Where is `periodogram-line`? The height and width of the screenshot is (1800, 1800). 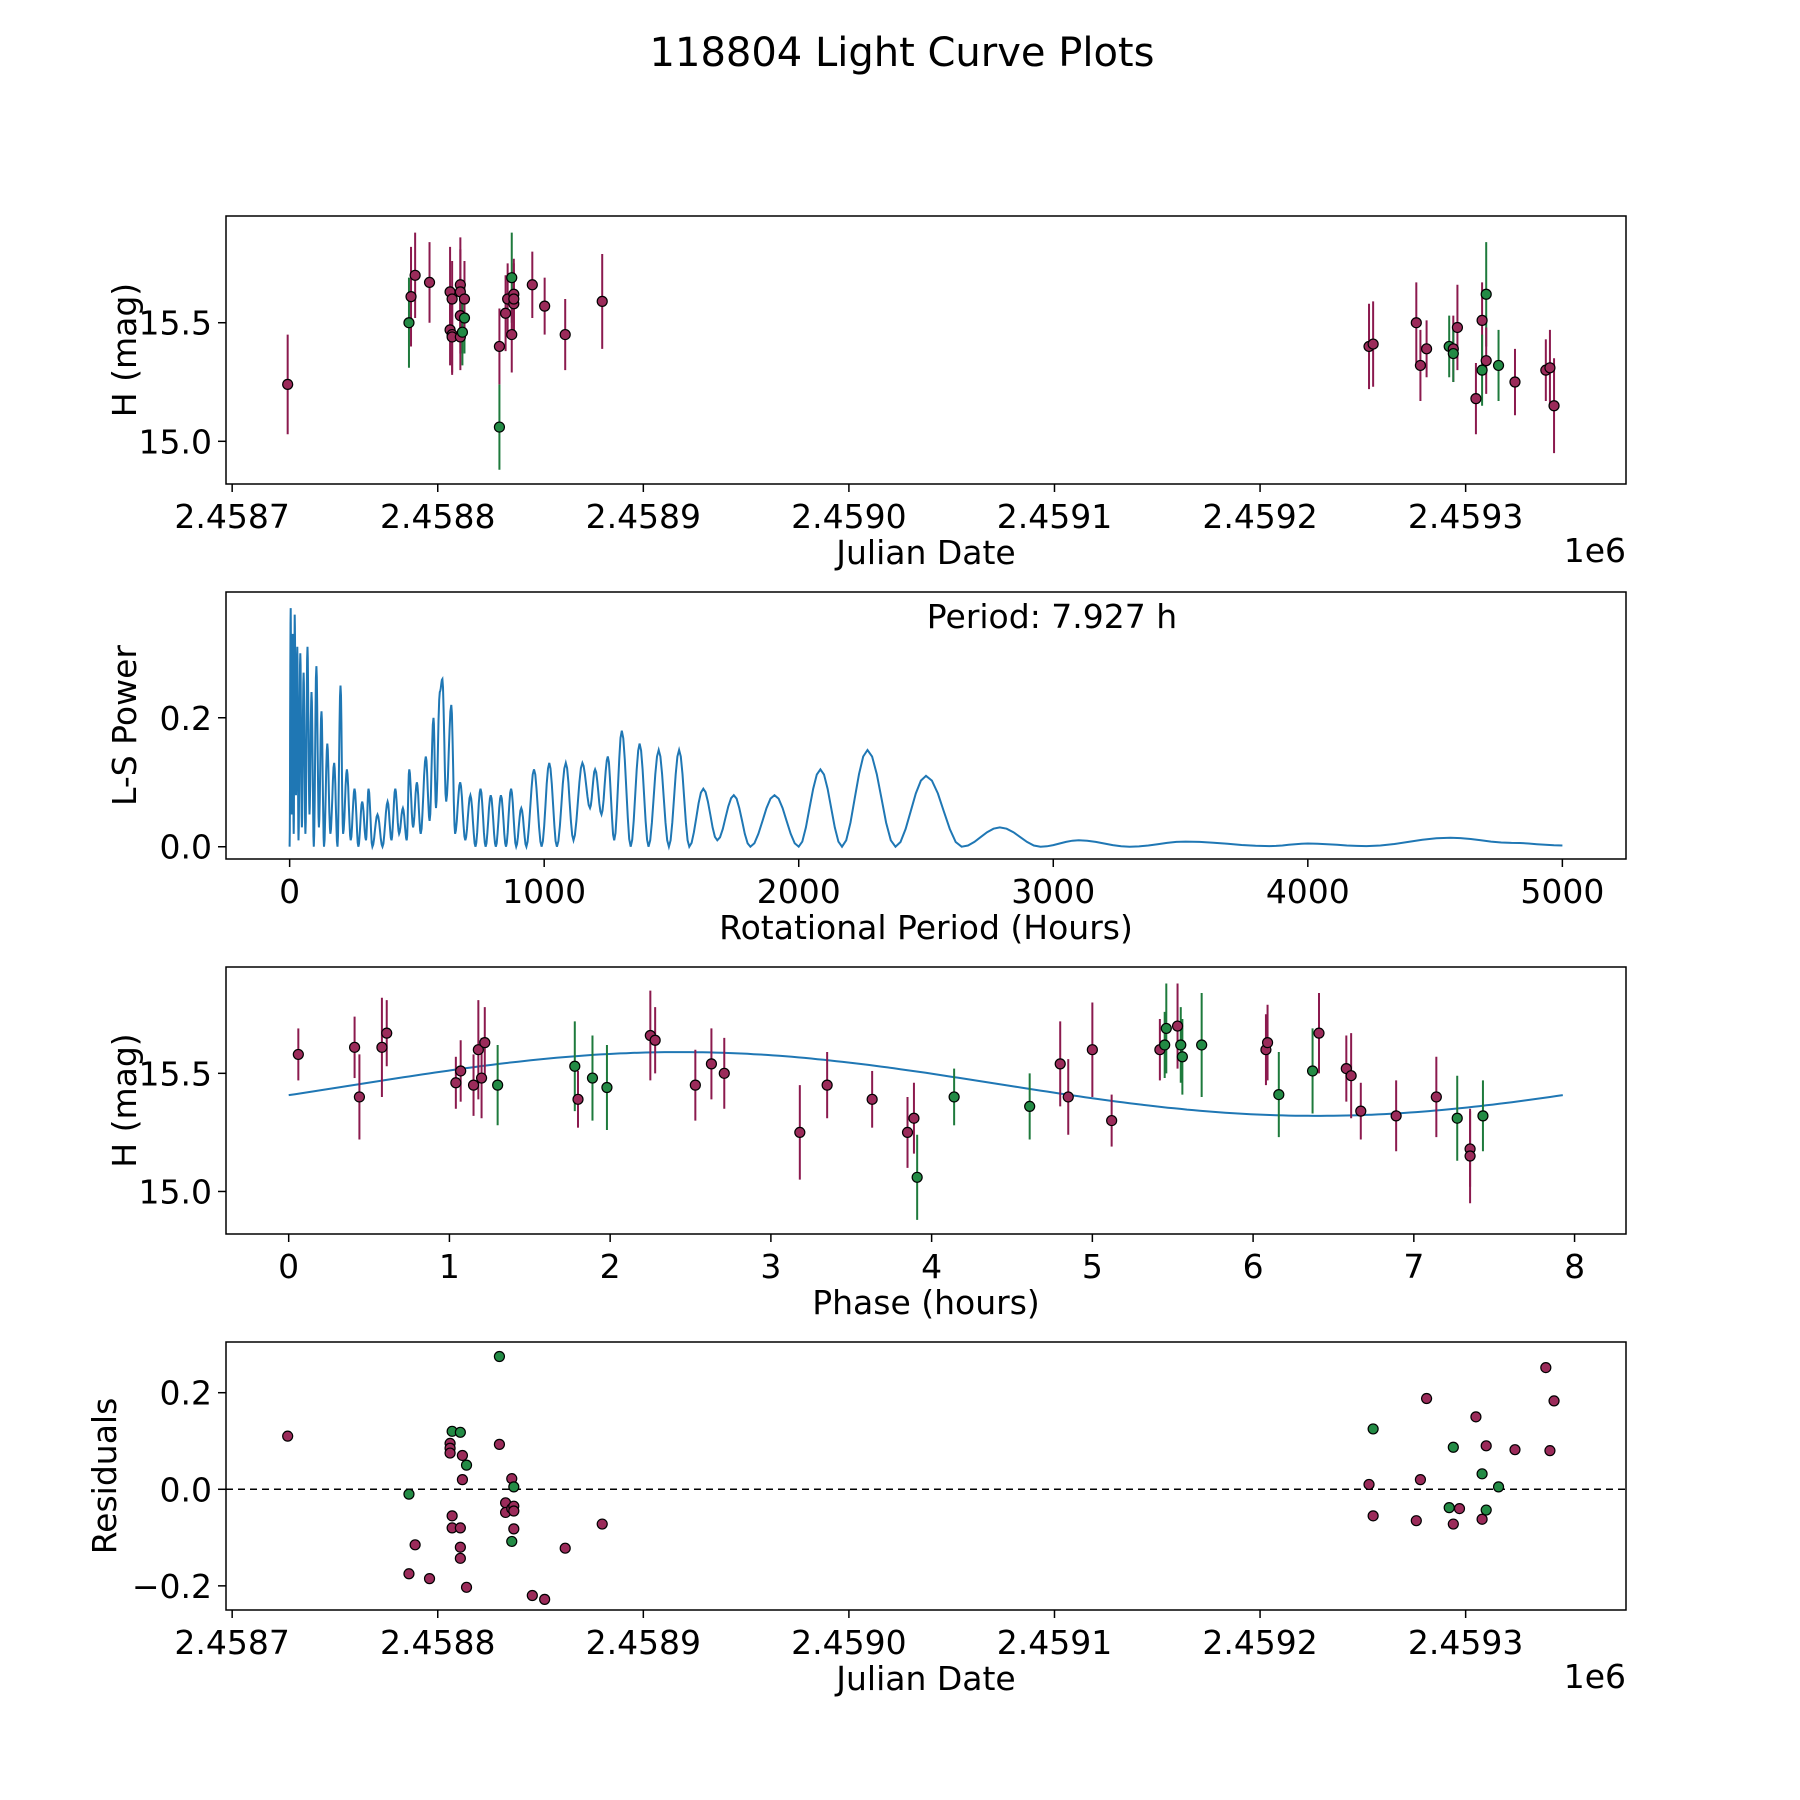 periodogram-line is located at coordinates (925, 729).